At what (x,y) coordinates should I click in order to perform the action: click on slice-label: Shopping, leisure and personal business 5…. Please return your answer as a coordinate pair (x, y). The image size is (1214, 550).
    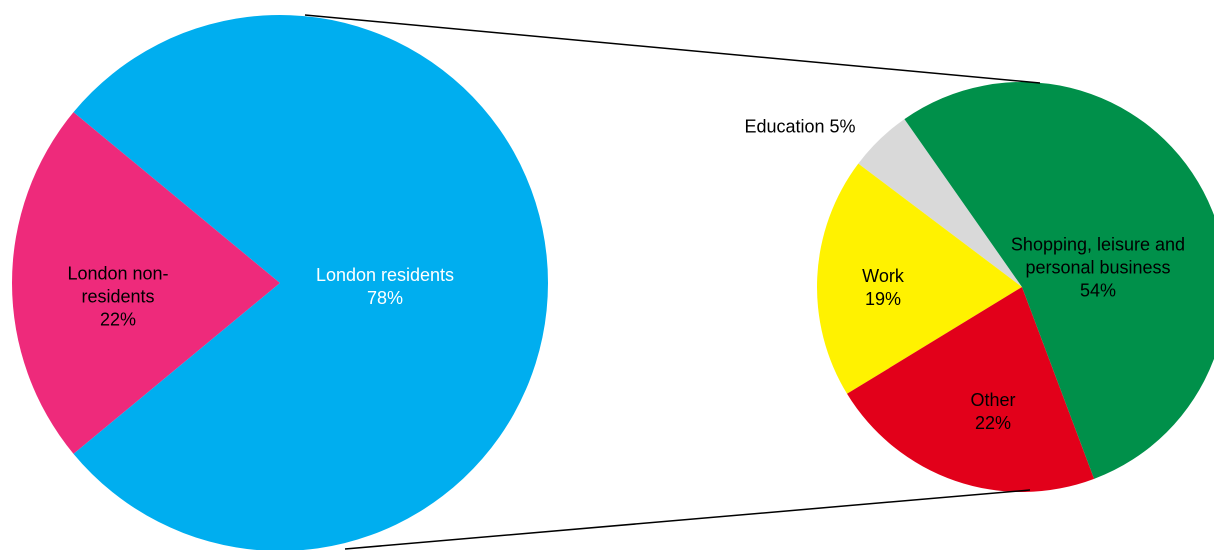
    Looking at the image, I should click on (1098, 268).